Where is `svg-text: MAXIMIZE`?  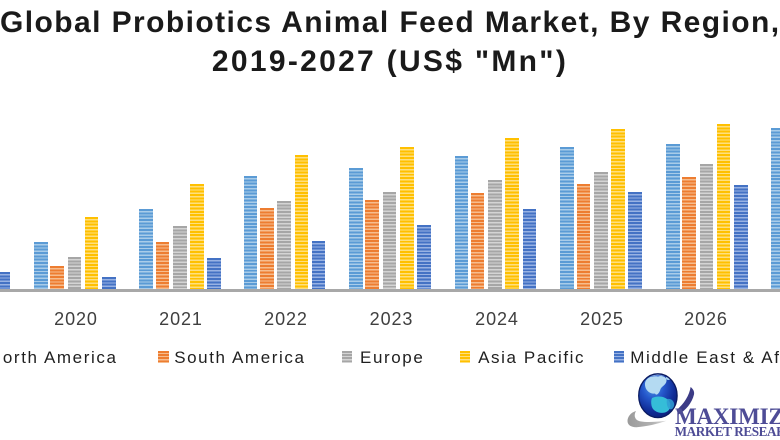 svg-text: MAXIMIZE is located at coordinates (727, 416).